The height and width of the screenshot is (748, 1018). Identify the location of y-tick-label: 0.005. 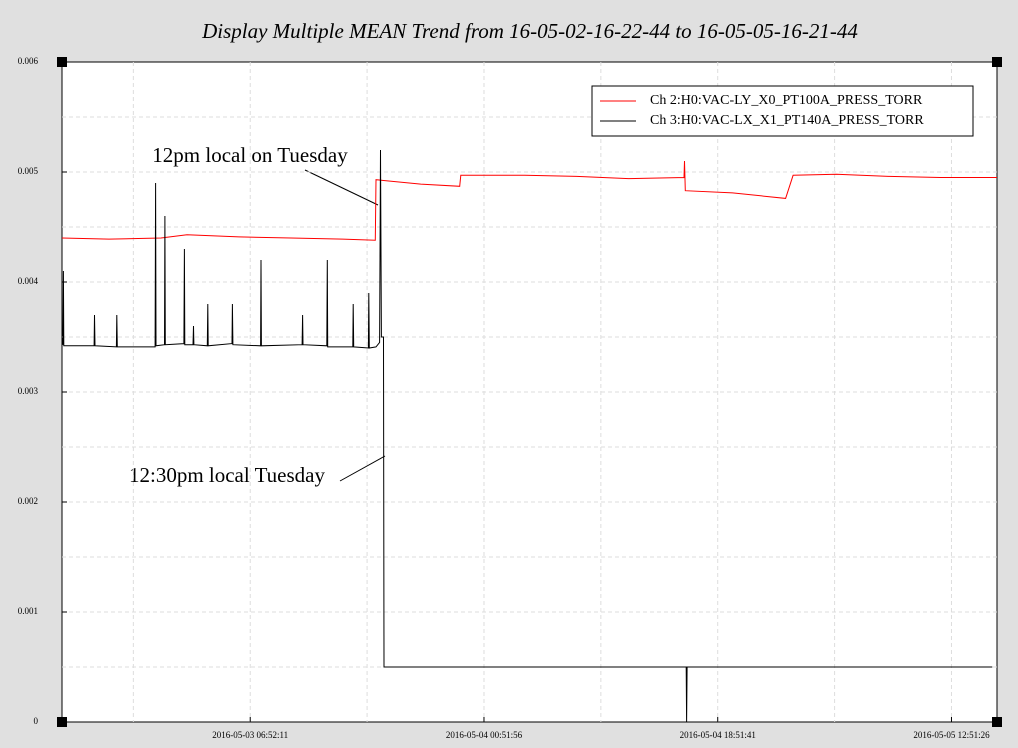
(28, 171).